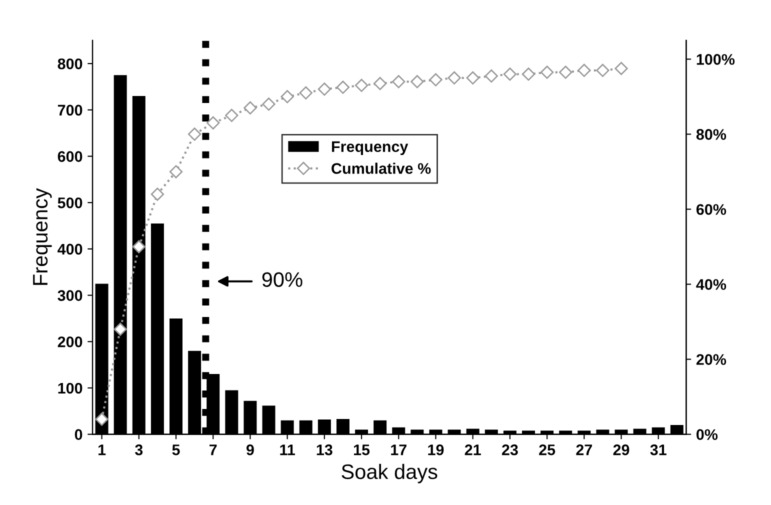 This screenshot has width=771, height=505. What do you see at coordinates (658, 450) in the screenshot?
I see `x-tick-label: 31` at bounding box center [658, 450].